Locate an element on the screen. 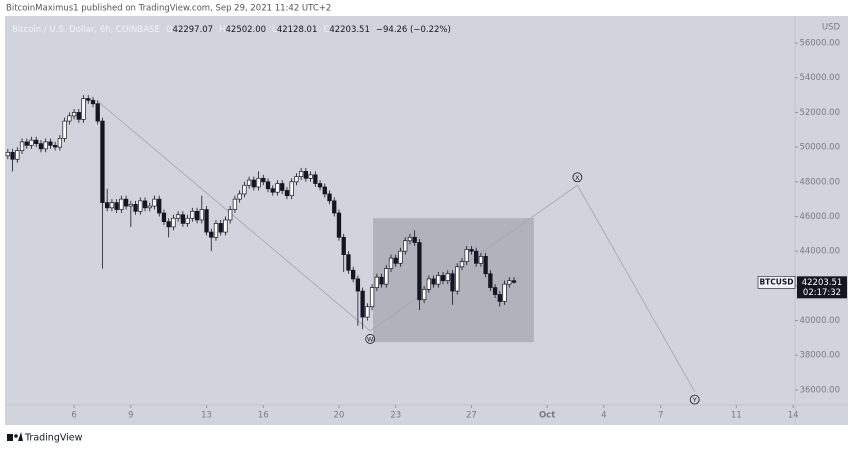 The image size is (850, 454). legend-key: L is located at coordinates (274, 30).